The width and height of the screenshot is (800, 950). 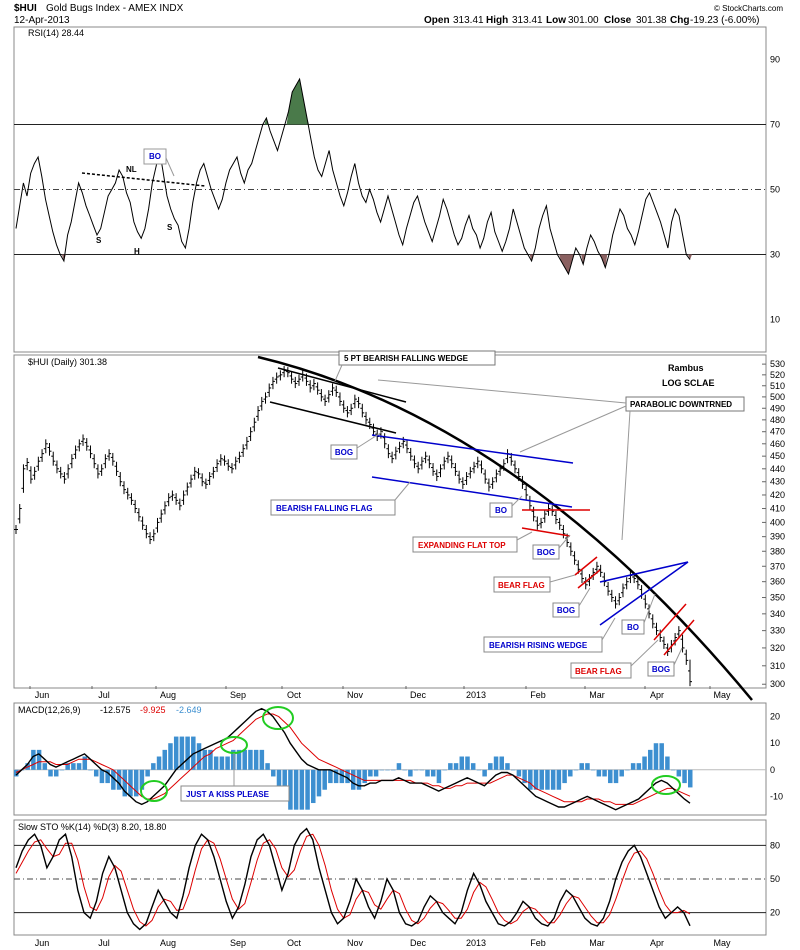 What do you see at coordinates (679, 637) in the screenshot?
I see `bear-flag2-bottom` at bounding box center [679, 637].